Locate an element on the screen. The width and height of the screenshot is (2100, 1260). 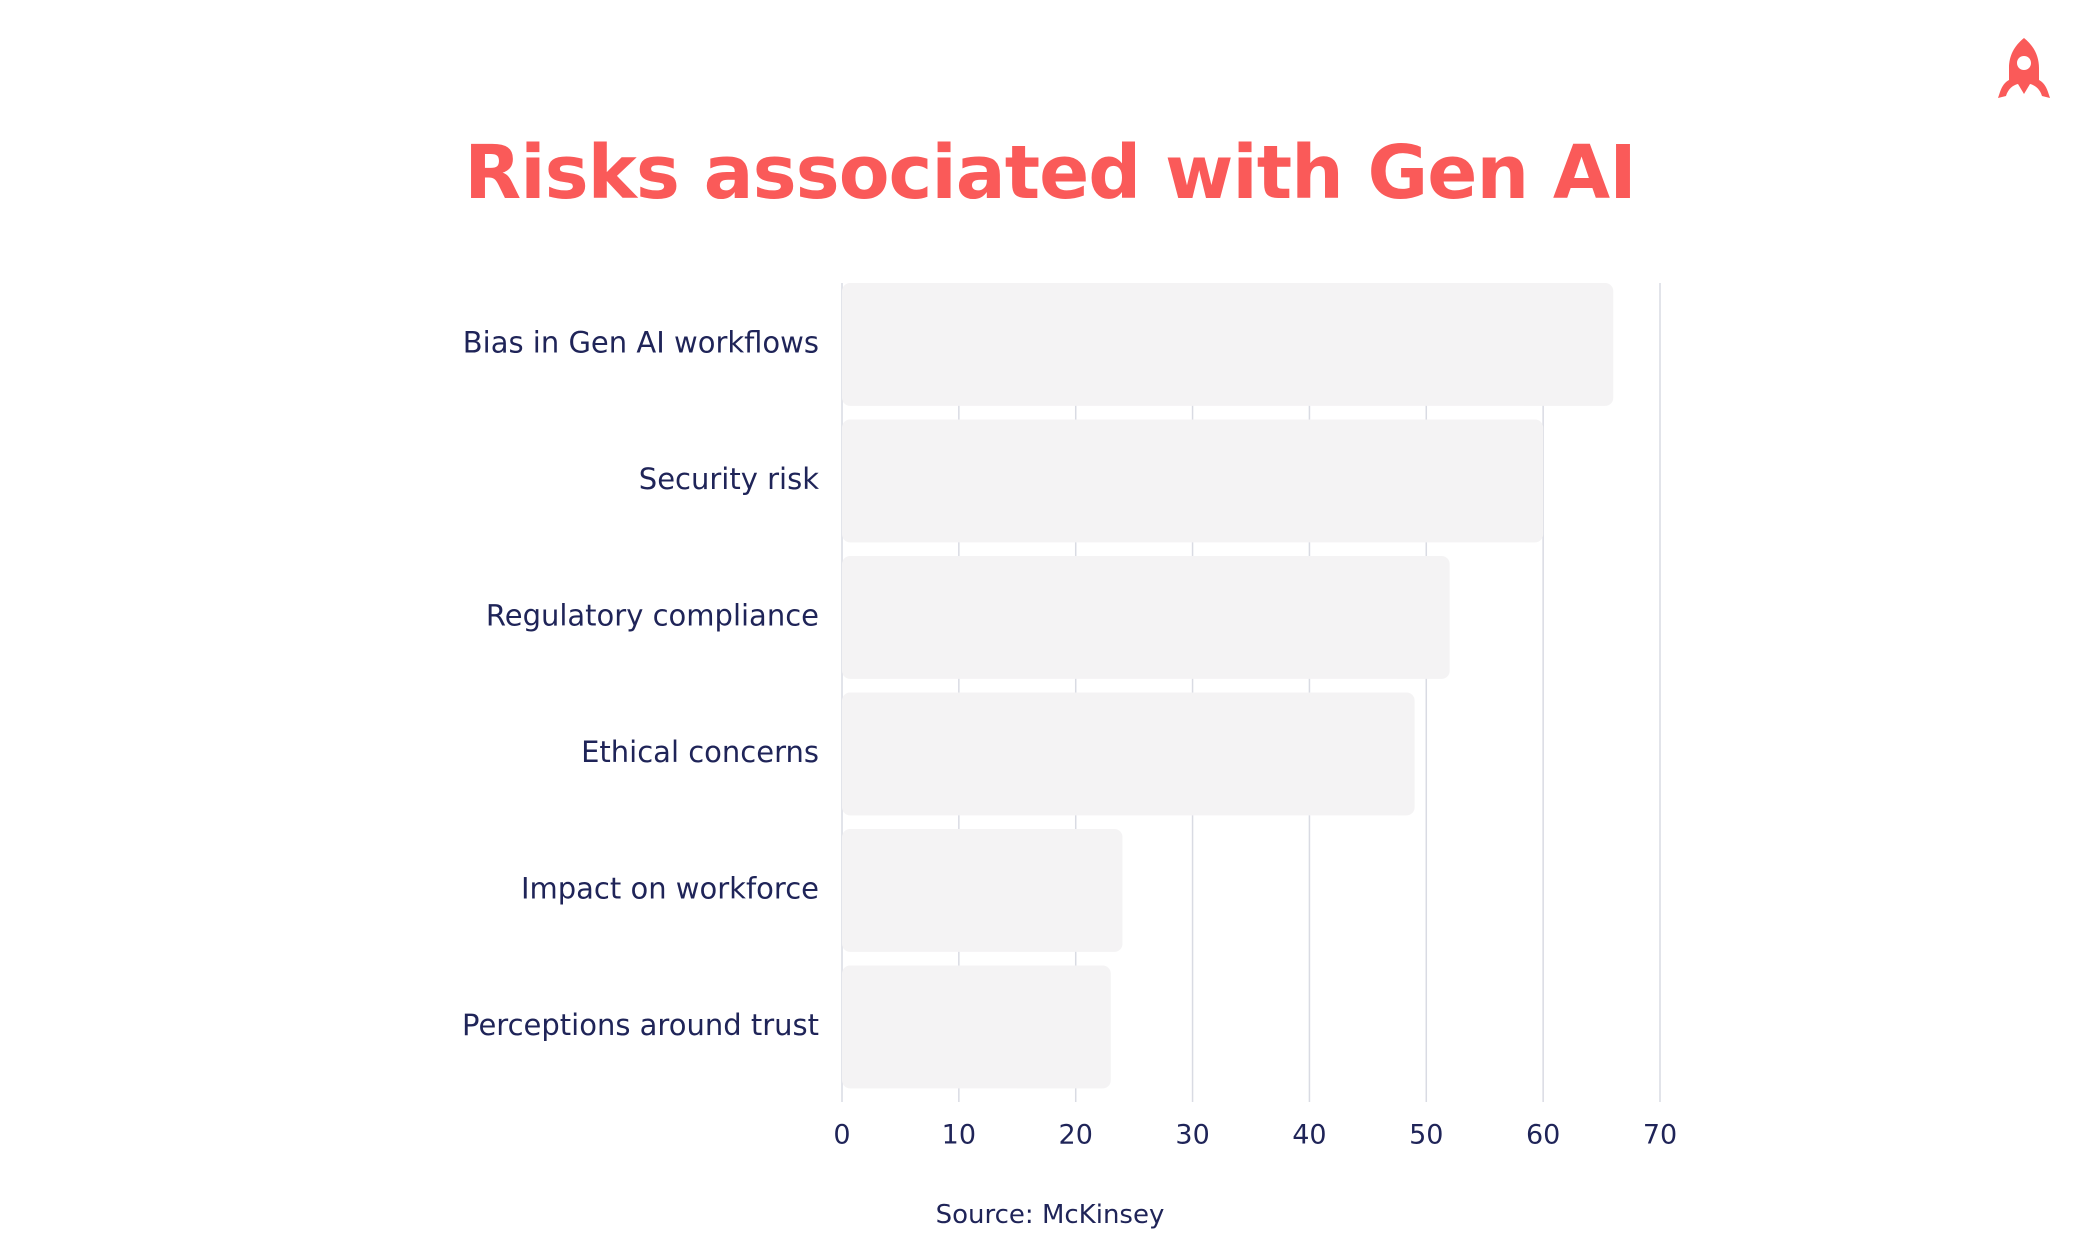
category-label: Bias in Gen AI workflows is located at coordinates (641, 342).